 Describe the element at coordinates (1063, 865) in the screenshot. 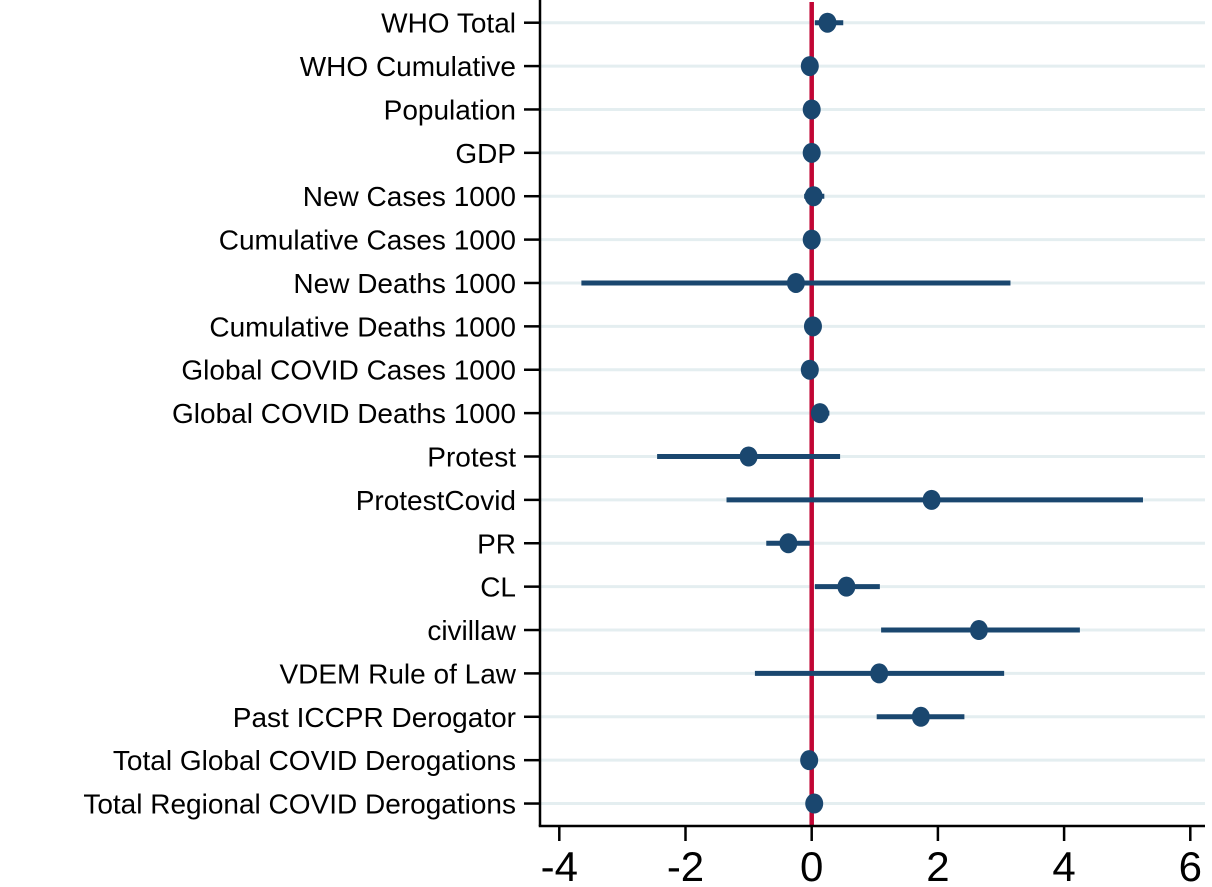

I see `x-tick-label: 4` at that location.